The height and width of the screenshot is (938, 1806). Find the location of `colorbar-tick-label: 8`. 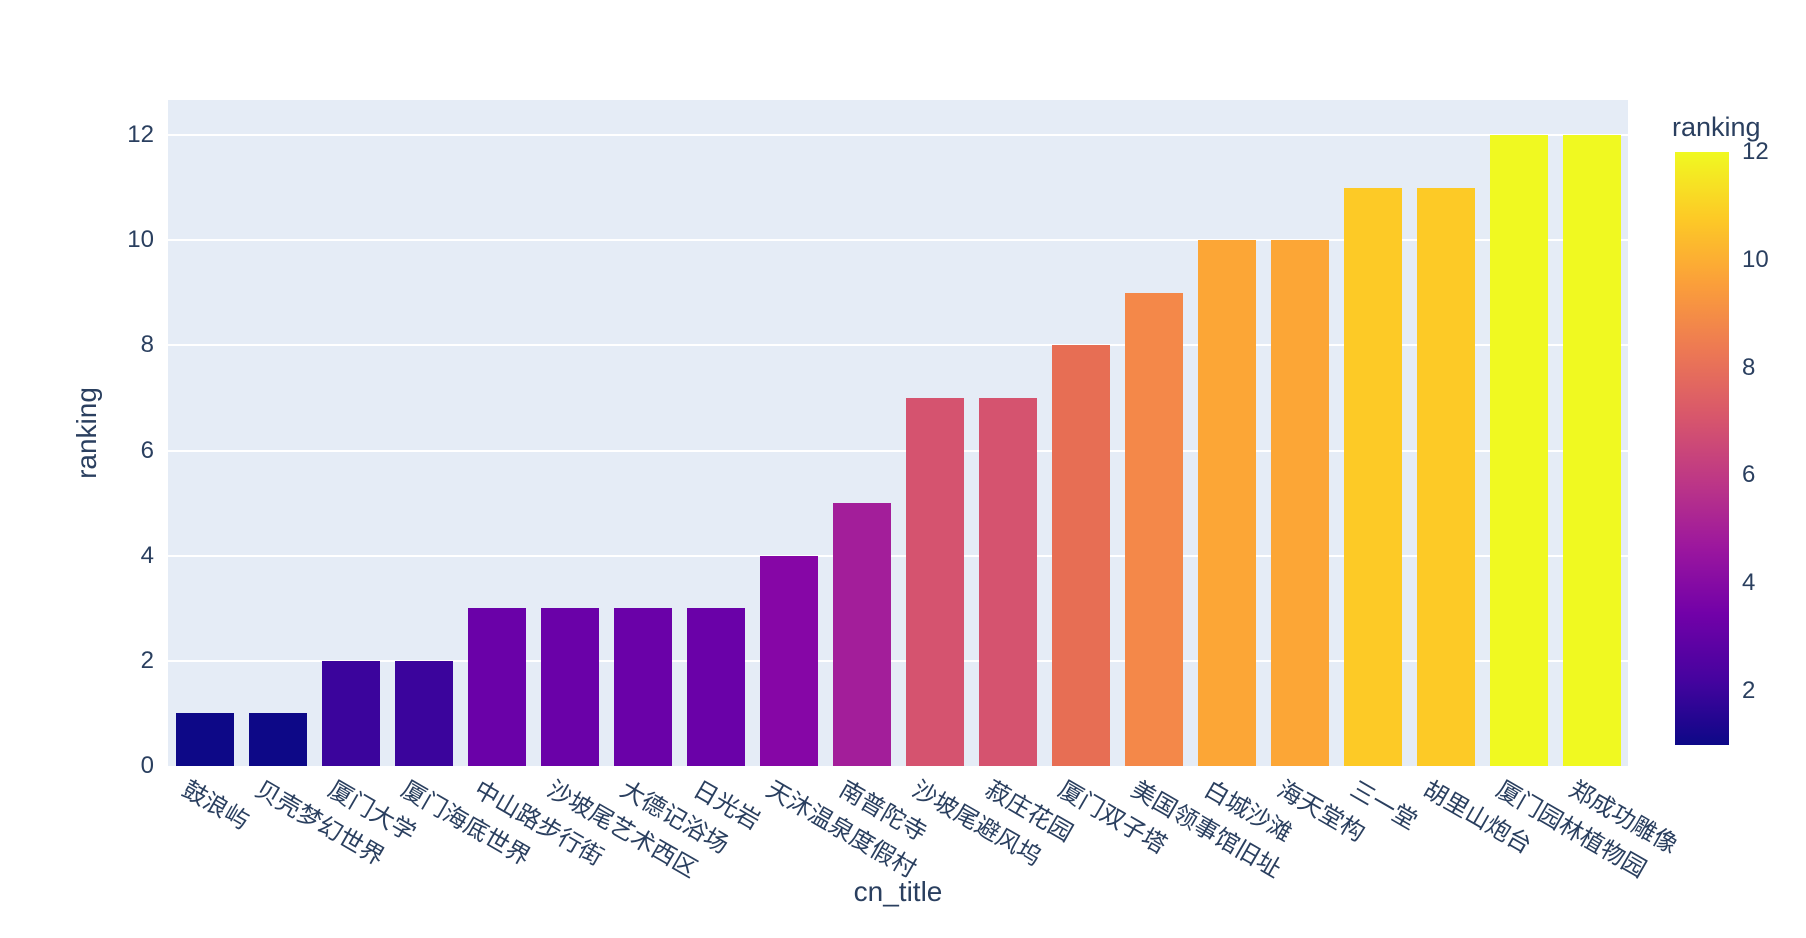

colorbar-tick-label: 8 is located at coordinates (1749, 367).